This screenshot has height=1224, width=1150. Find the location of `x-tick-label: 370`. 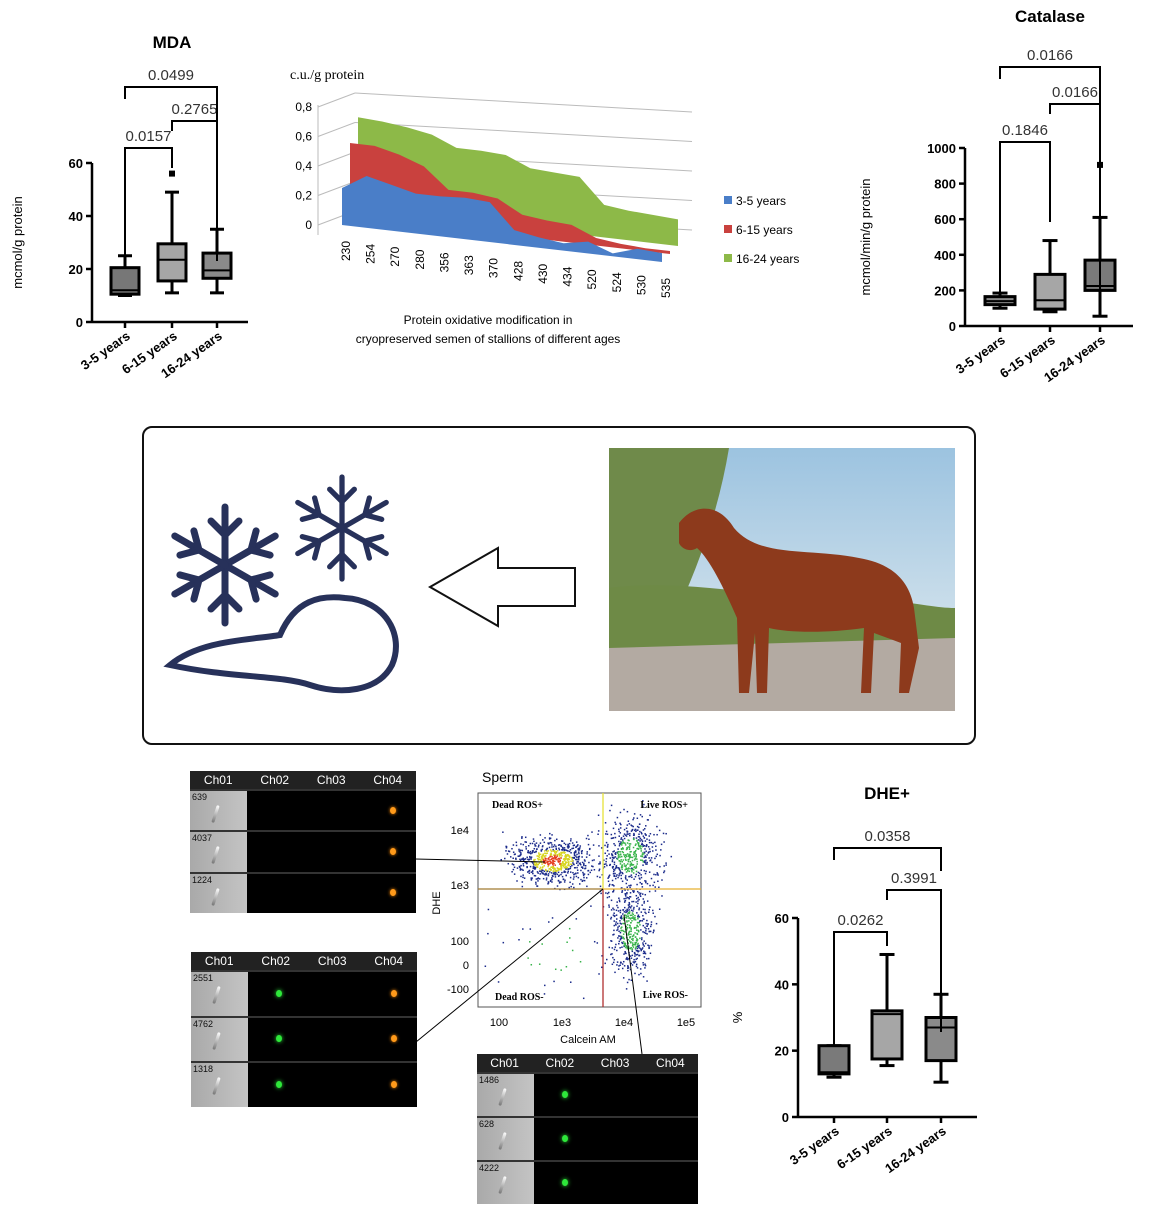

x-tick-label: 370 is located at coordinates (494, 268).